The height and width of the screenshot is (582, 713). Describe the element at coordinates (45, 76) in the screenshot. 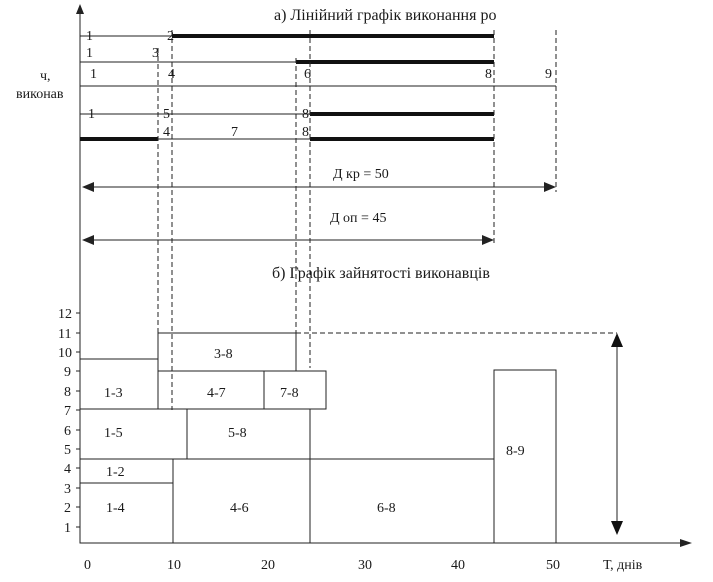

I see `y-axis-label-line1: ч,` at that location.